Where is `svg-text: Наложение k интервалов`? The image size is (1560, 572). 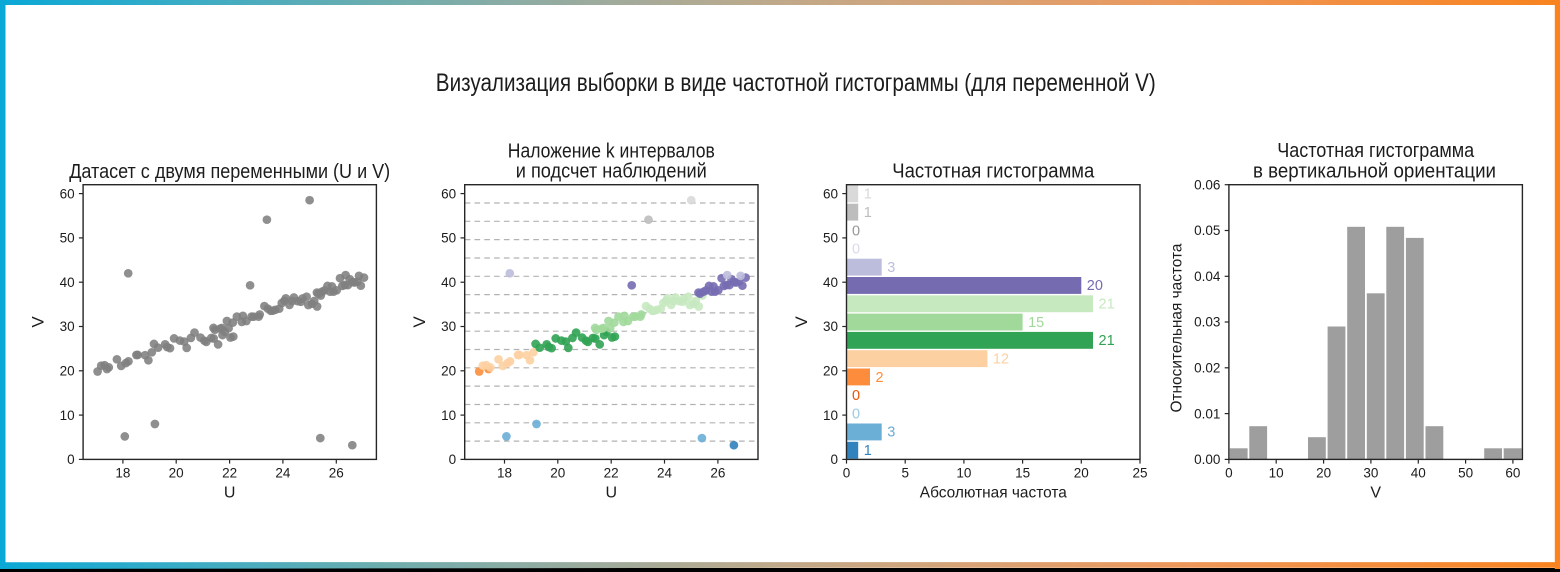
svg-text: Наложение k интервалов is located at coordinates (611, 151).